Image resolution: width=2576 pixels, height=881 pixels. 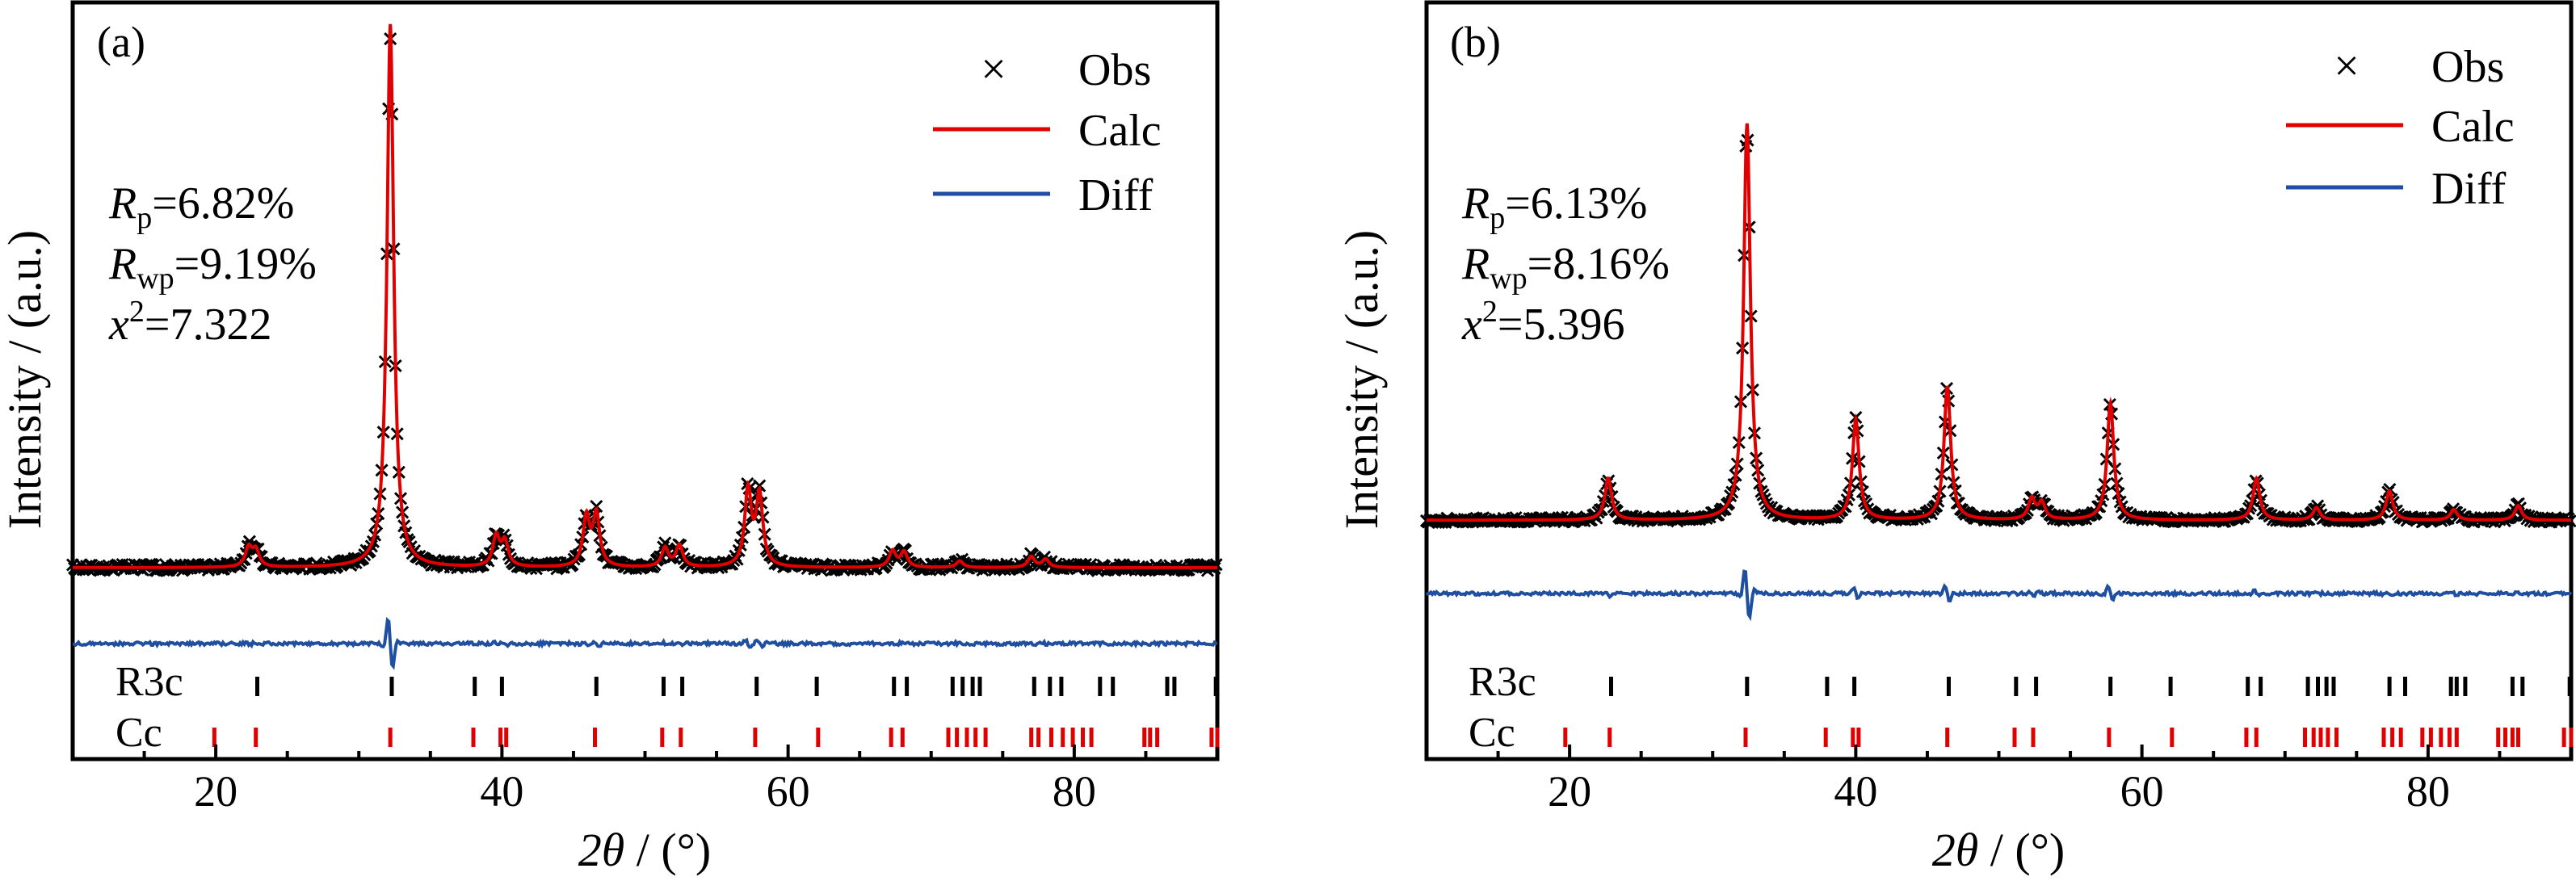 I want to click on refinement-stats: Rp=6.82% Rwp=9.19% x2=7.322, so click(x=212, y=264).